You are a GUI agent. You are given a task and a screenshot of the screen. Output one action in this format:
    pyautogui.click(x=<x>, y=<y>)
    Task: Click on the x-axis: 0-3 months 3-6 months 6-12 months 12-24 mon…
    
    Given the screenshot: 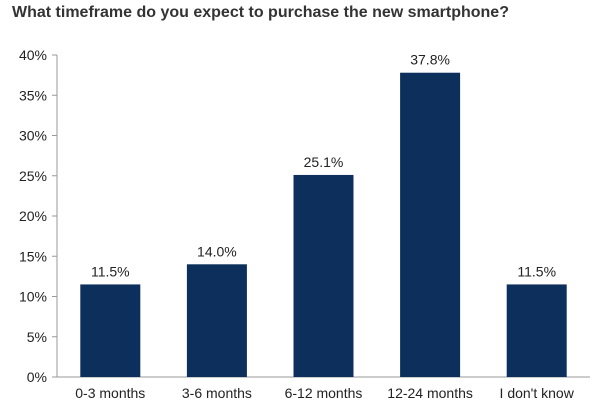 What is the action you would take?
    pyautogui.click(x=323, y=388)
    